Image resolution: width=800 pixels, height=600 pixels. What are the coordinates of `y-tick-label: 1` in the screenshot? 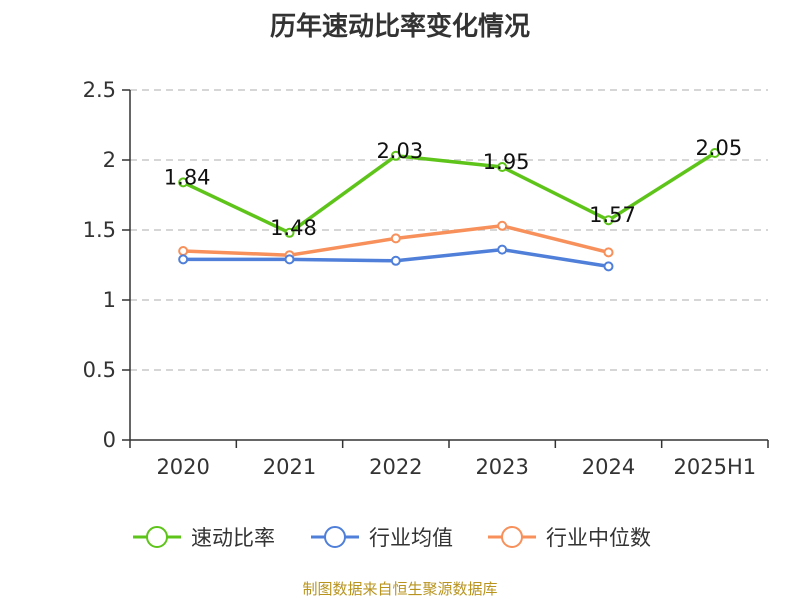 It's located at (109, 300).